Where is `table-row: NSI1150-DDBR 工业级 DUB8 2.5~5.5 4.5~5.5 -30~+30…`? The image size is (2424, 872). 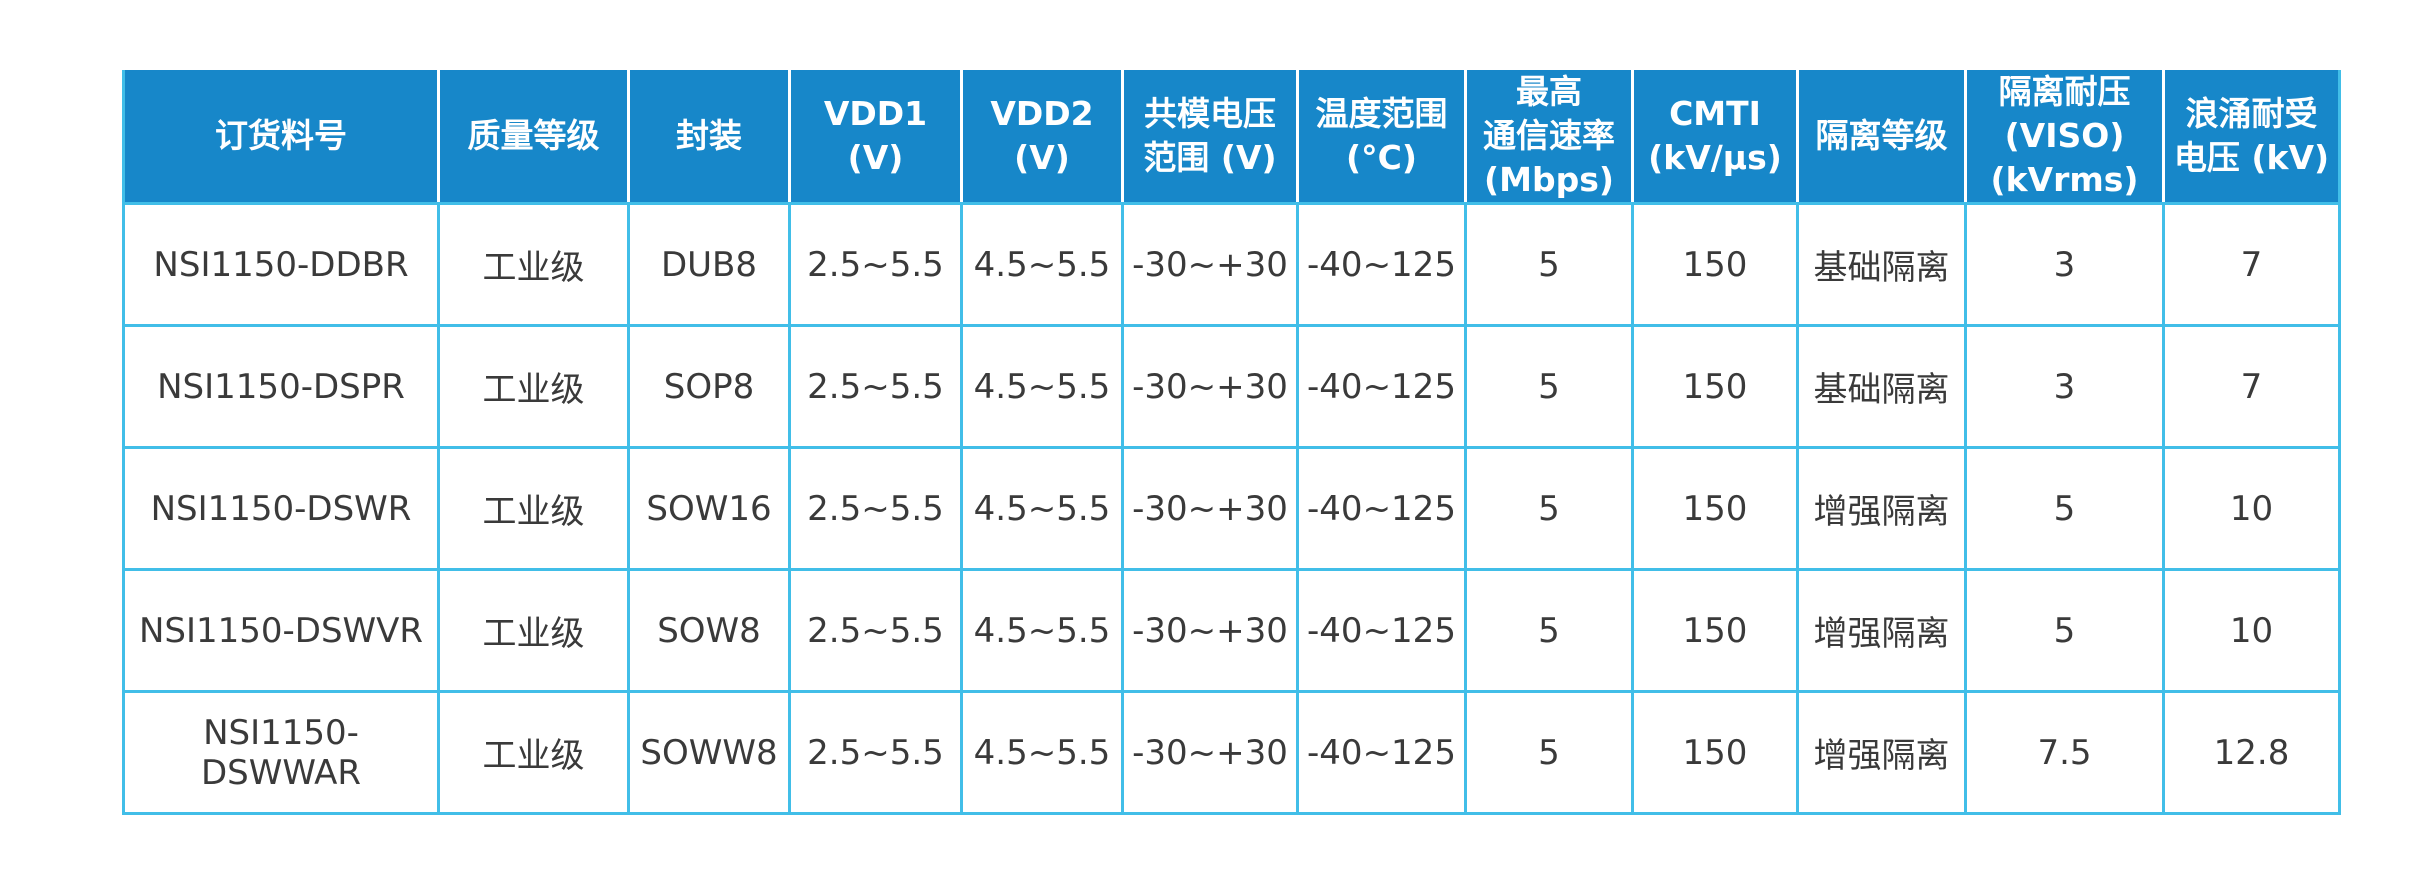
table-row: NSI1150-DDBR 工业级 DUB8 2.5~5.5 4.5~5.5 -30~+30… is located at coordinates (1231, 264).